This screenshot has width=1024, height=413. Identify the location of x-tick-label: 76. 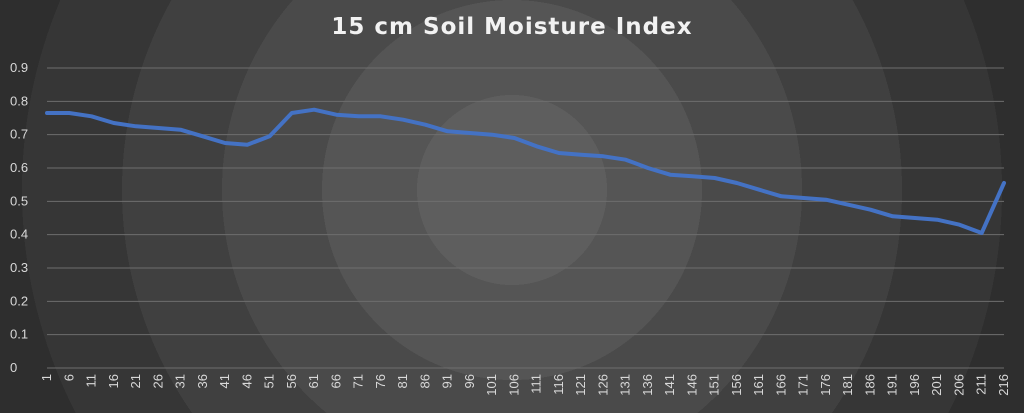
(380, 381).